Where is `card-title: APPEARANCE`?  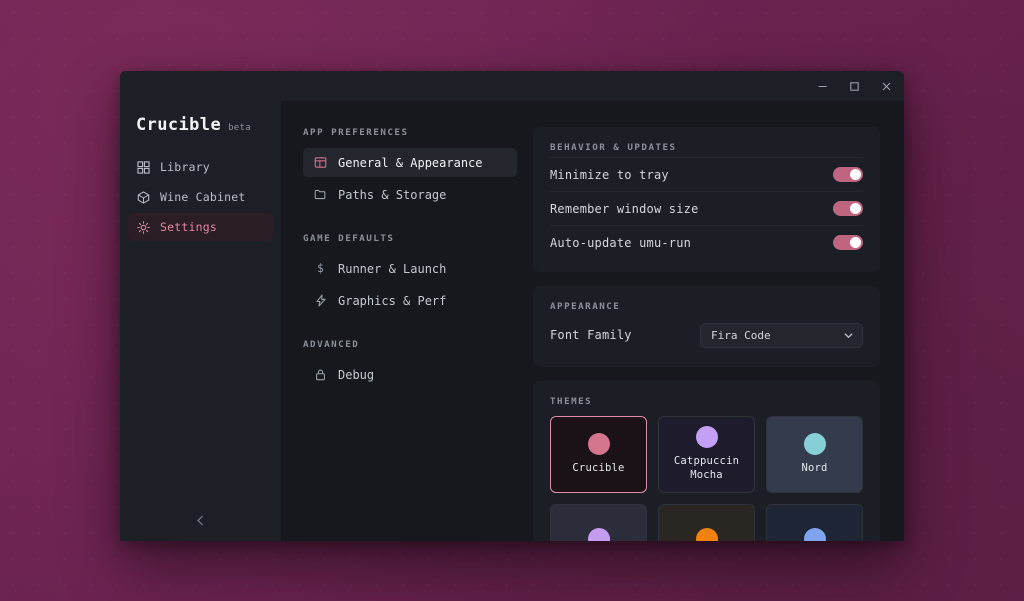
card-title: APPEARANCE is located at coordinates (585, 306).